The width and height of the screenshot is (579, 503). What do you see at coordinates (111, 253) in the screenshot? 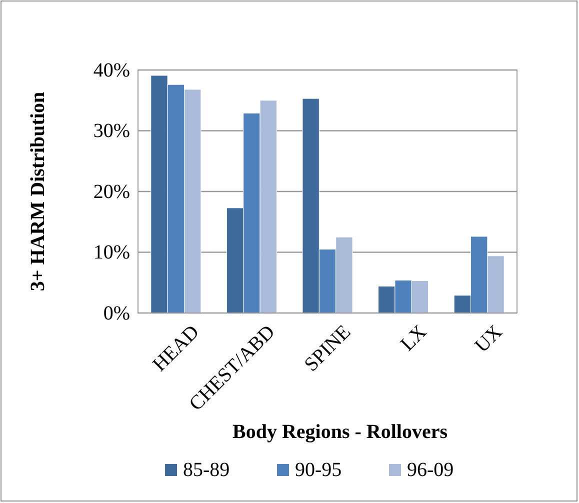
I see `y-tick-label: 10%` at bounding box center [111, 253].